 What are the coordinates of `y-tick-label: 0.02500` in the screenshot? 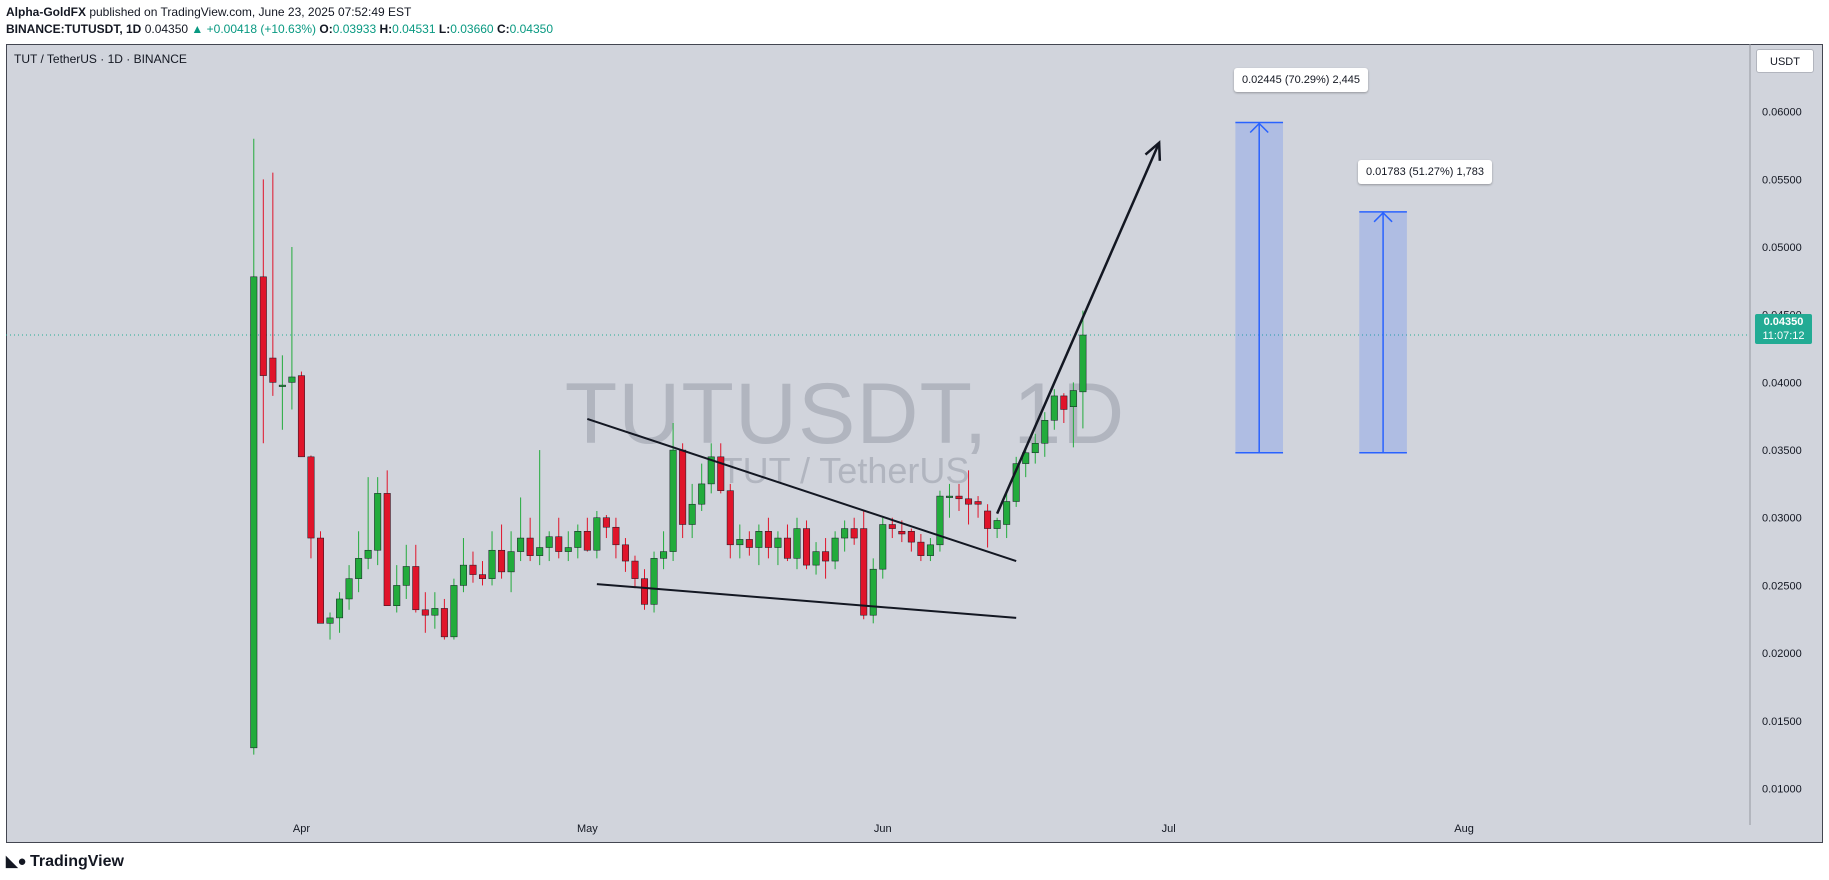 It's located at (1782, 586).